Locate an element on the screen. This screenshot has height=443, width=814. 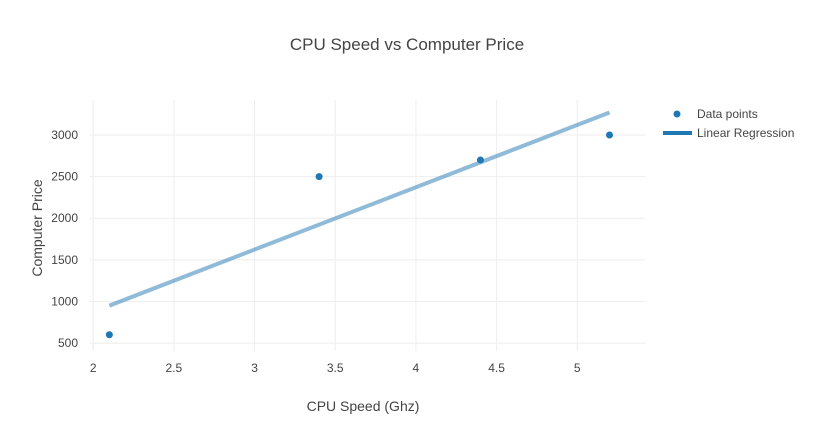
legend-item-data-points: Data points is located at coordinates (715, 114).